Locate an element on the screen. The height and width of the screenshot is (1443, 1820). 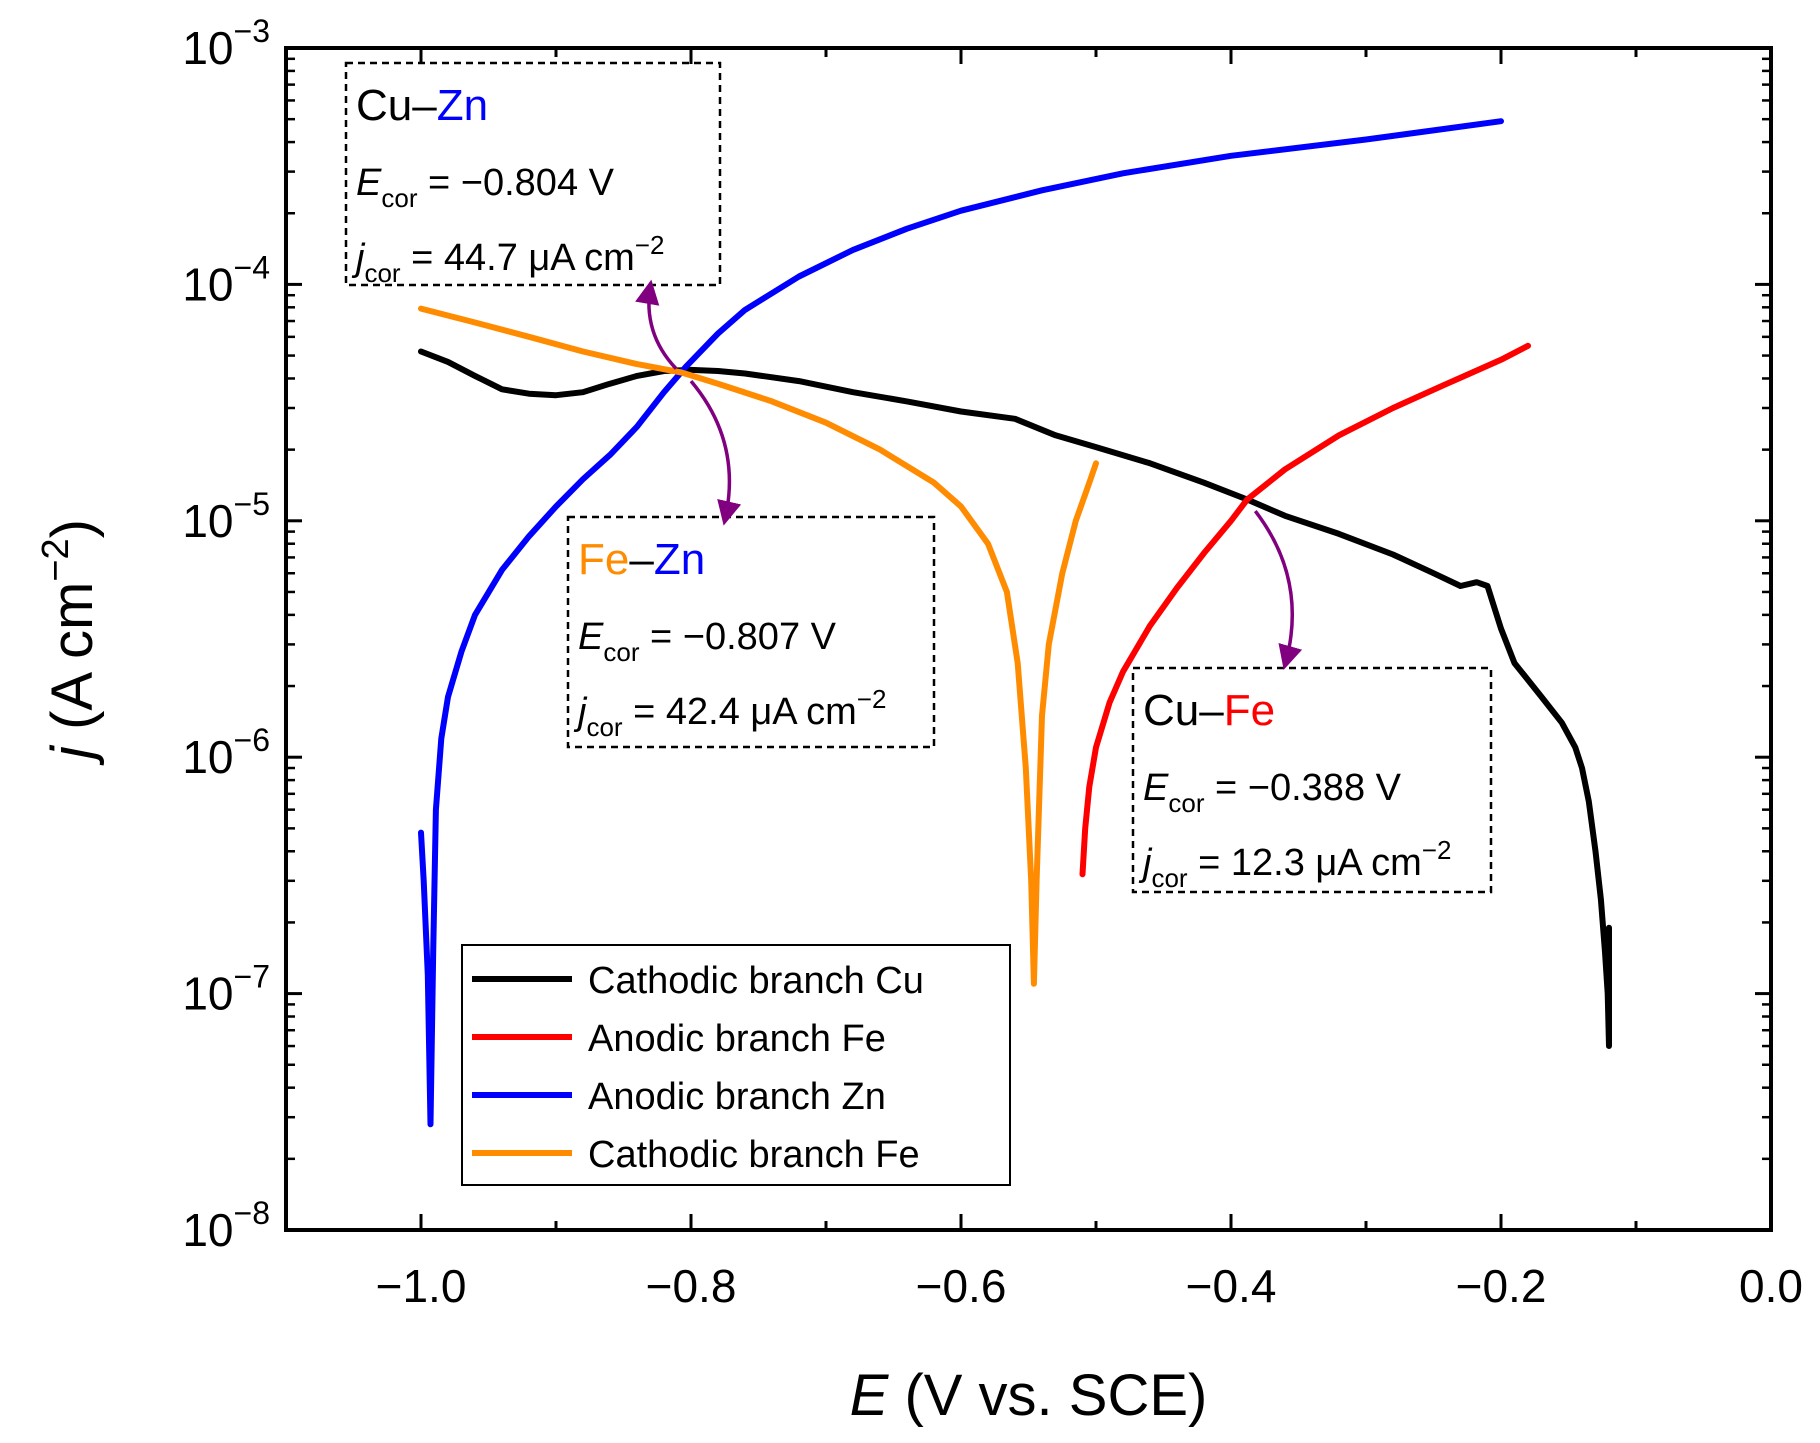
legend-box is located at coordinates (736, 1065).